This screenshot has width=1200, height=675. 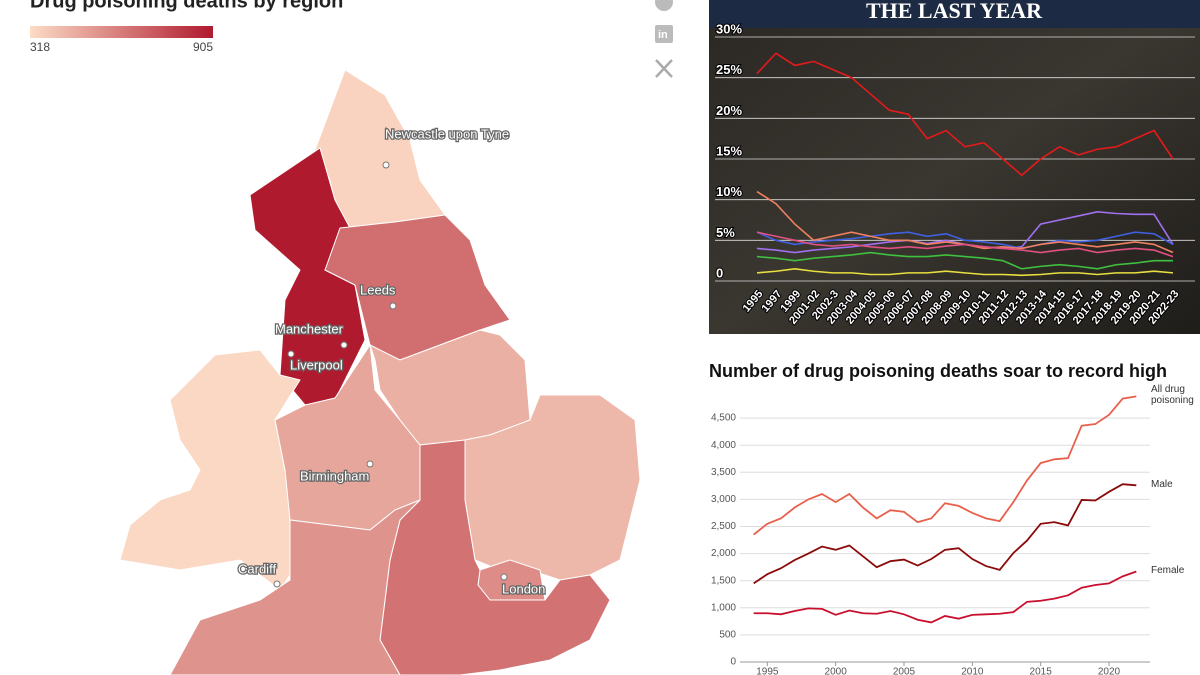 I want to click on city-label: Newcastle upon Tyne, so click(x=447, y=133).